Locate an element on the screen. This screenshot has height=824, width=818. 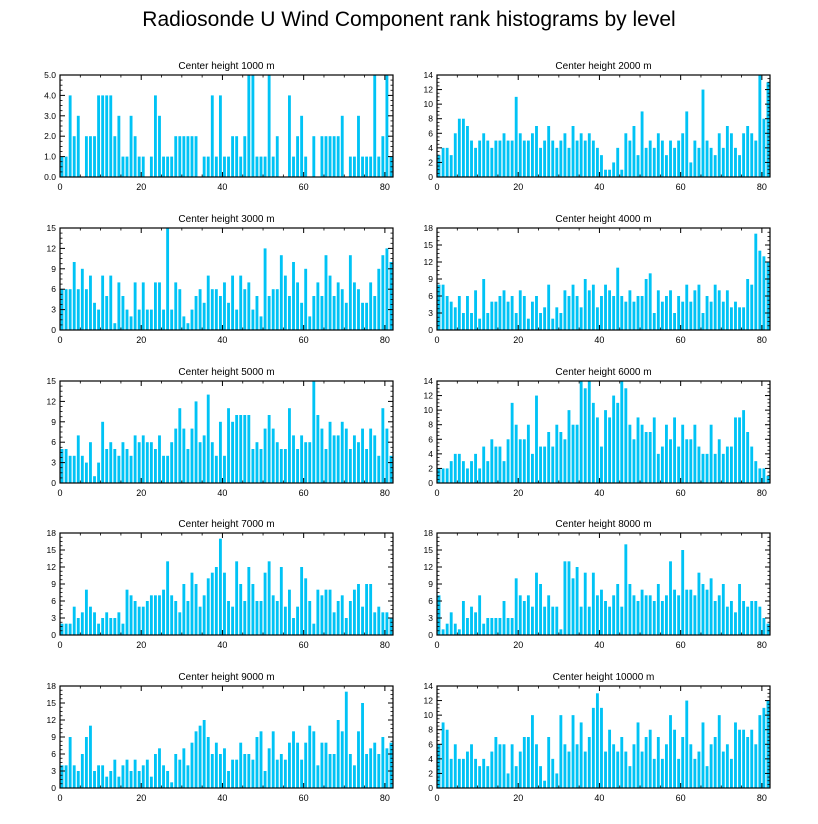
histogram-panel: Center height 6000 m 0 20 40 60 80 0 2 4 6 8 10 12 14 is located at coordinates (597, 432).